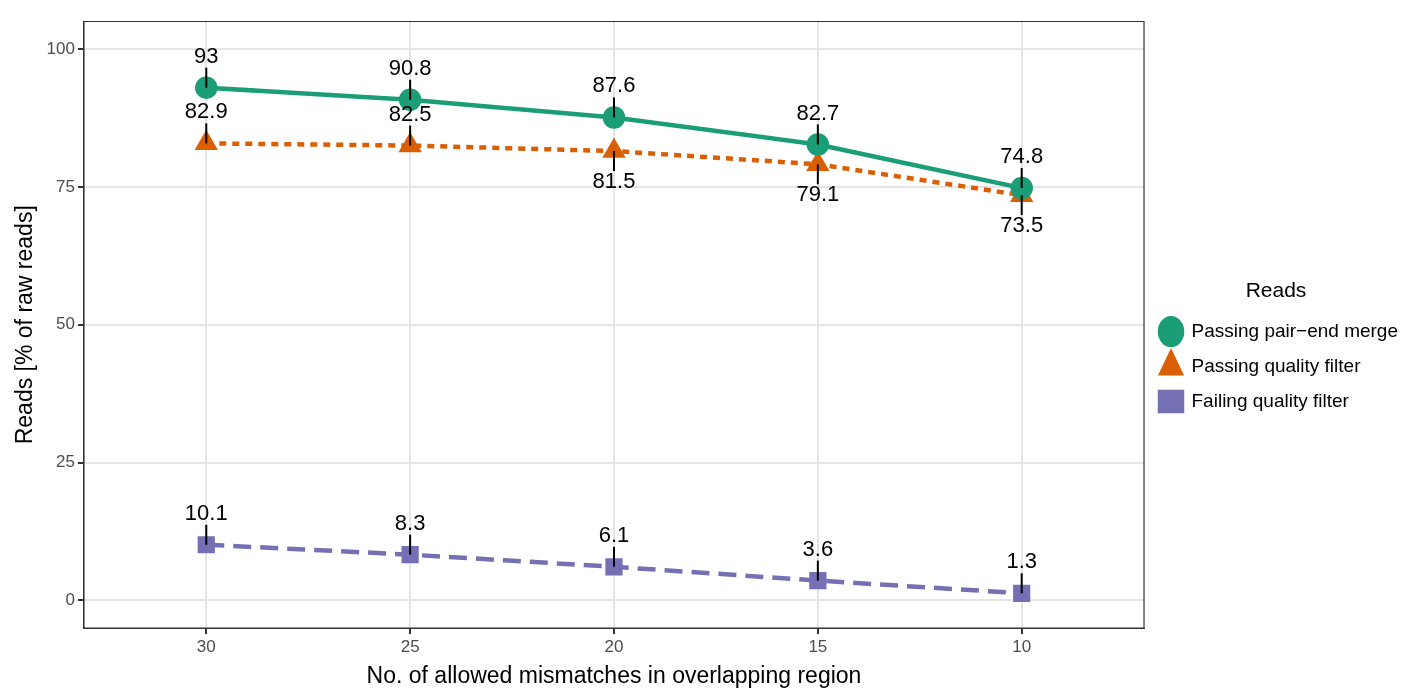  I want to click on data-label: 10.1, so click(206, 512).